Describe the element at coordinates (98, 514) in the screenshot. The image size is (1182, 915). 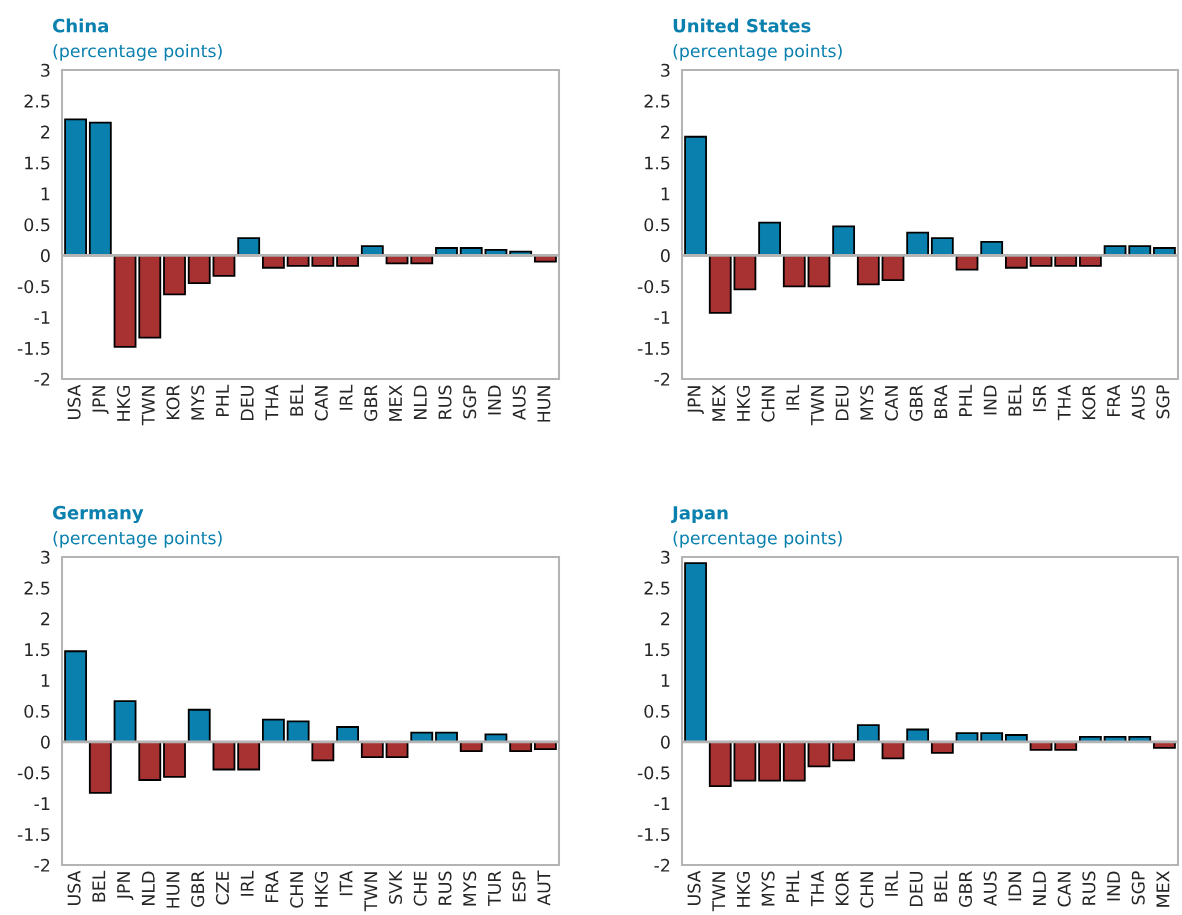
I see `chart-title: Germany` at that location.